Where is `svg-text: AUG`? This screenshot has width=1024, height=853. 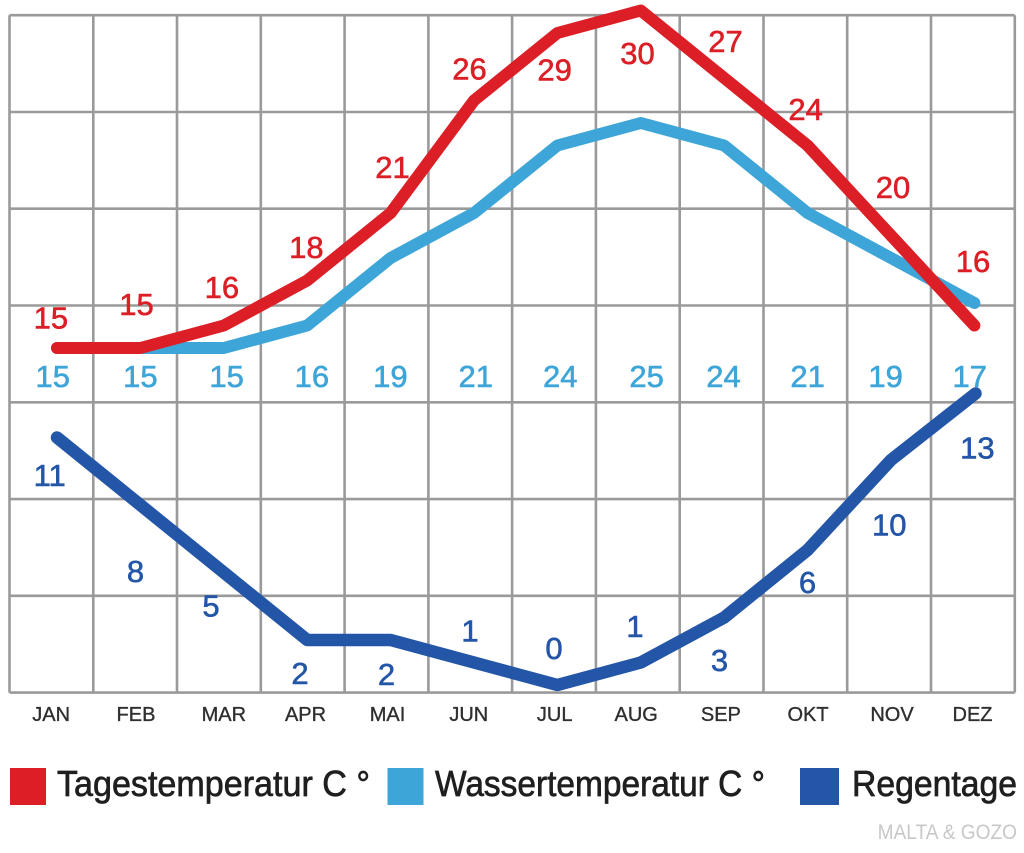 svg-text: AUG is located at coordinates (636, 715).